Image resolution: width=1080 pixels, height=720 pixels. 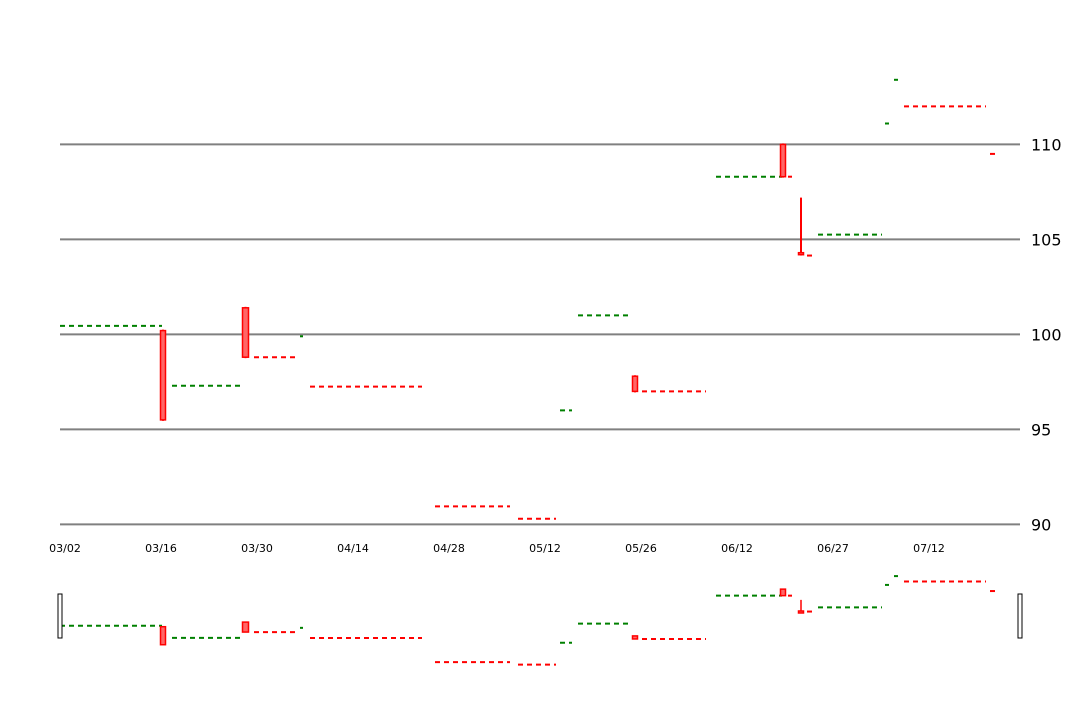 What do you see at coordinates (161, 548) in the screenshot?
I see `x-tick-label: 03/16` at bounding box center [161, 548].